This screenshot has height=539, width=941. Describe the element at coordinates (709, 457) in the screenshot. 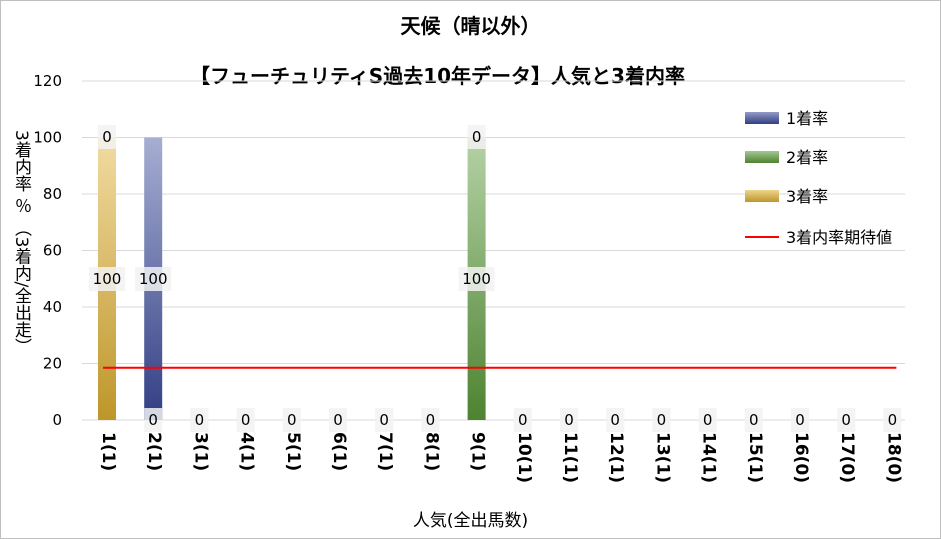

I see `x-tick-label: 14(1)` at that location.